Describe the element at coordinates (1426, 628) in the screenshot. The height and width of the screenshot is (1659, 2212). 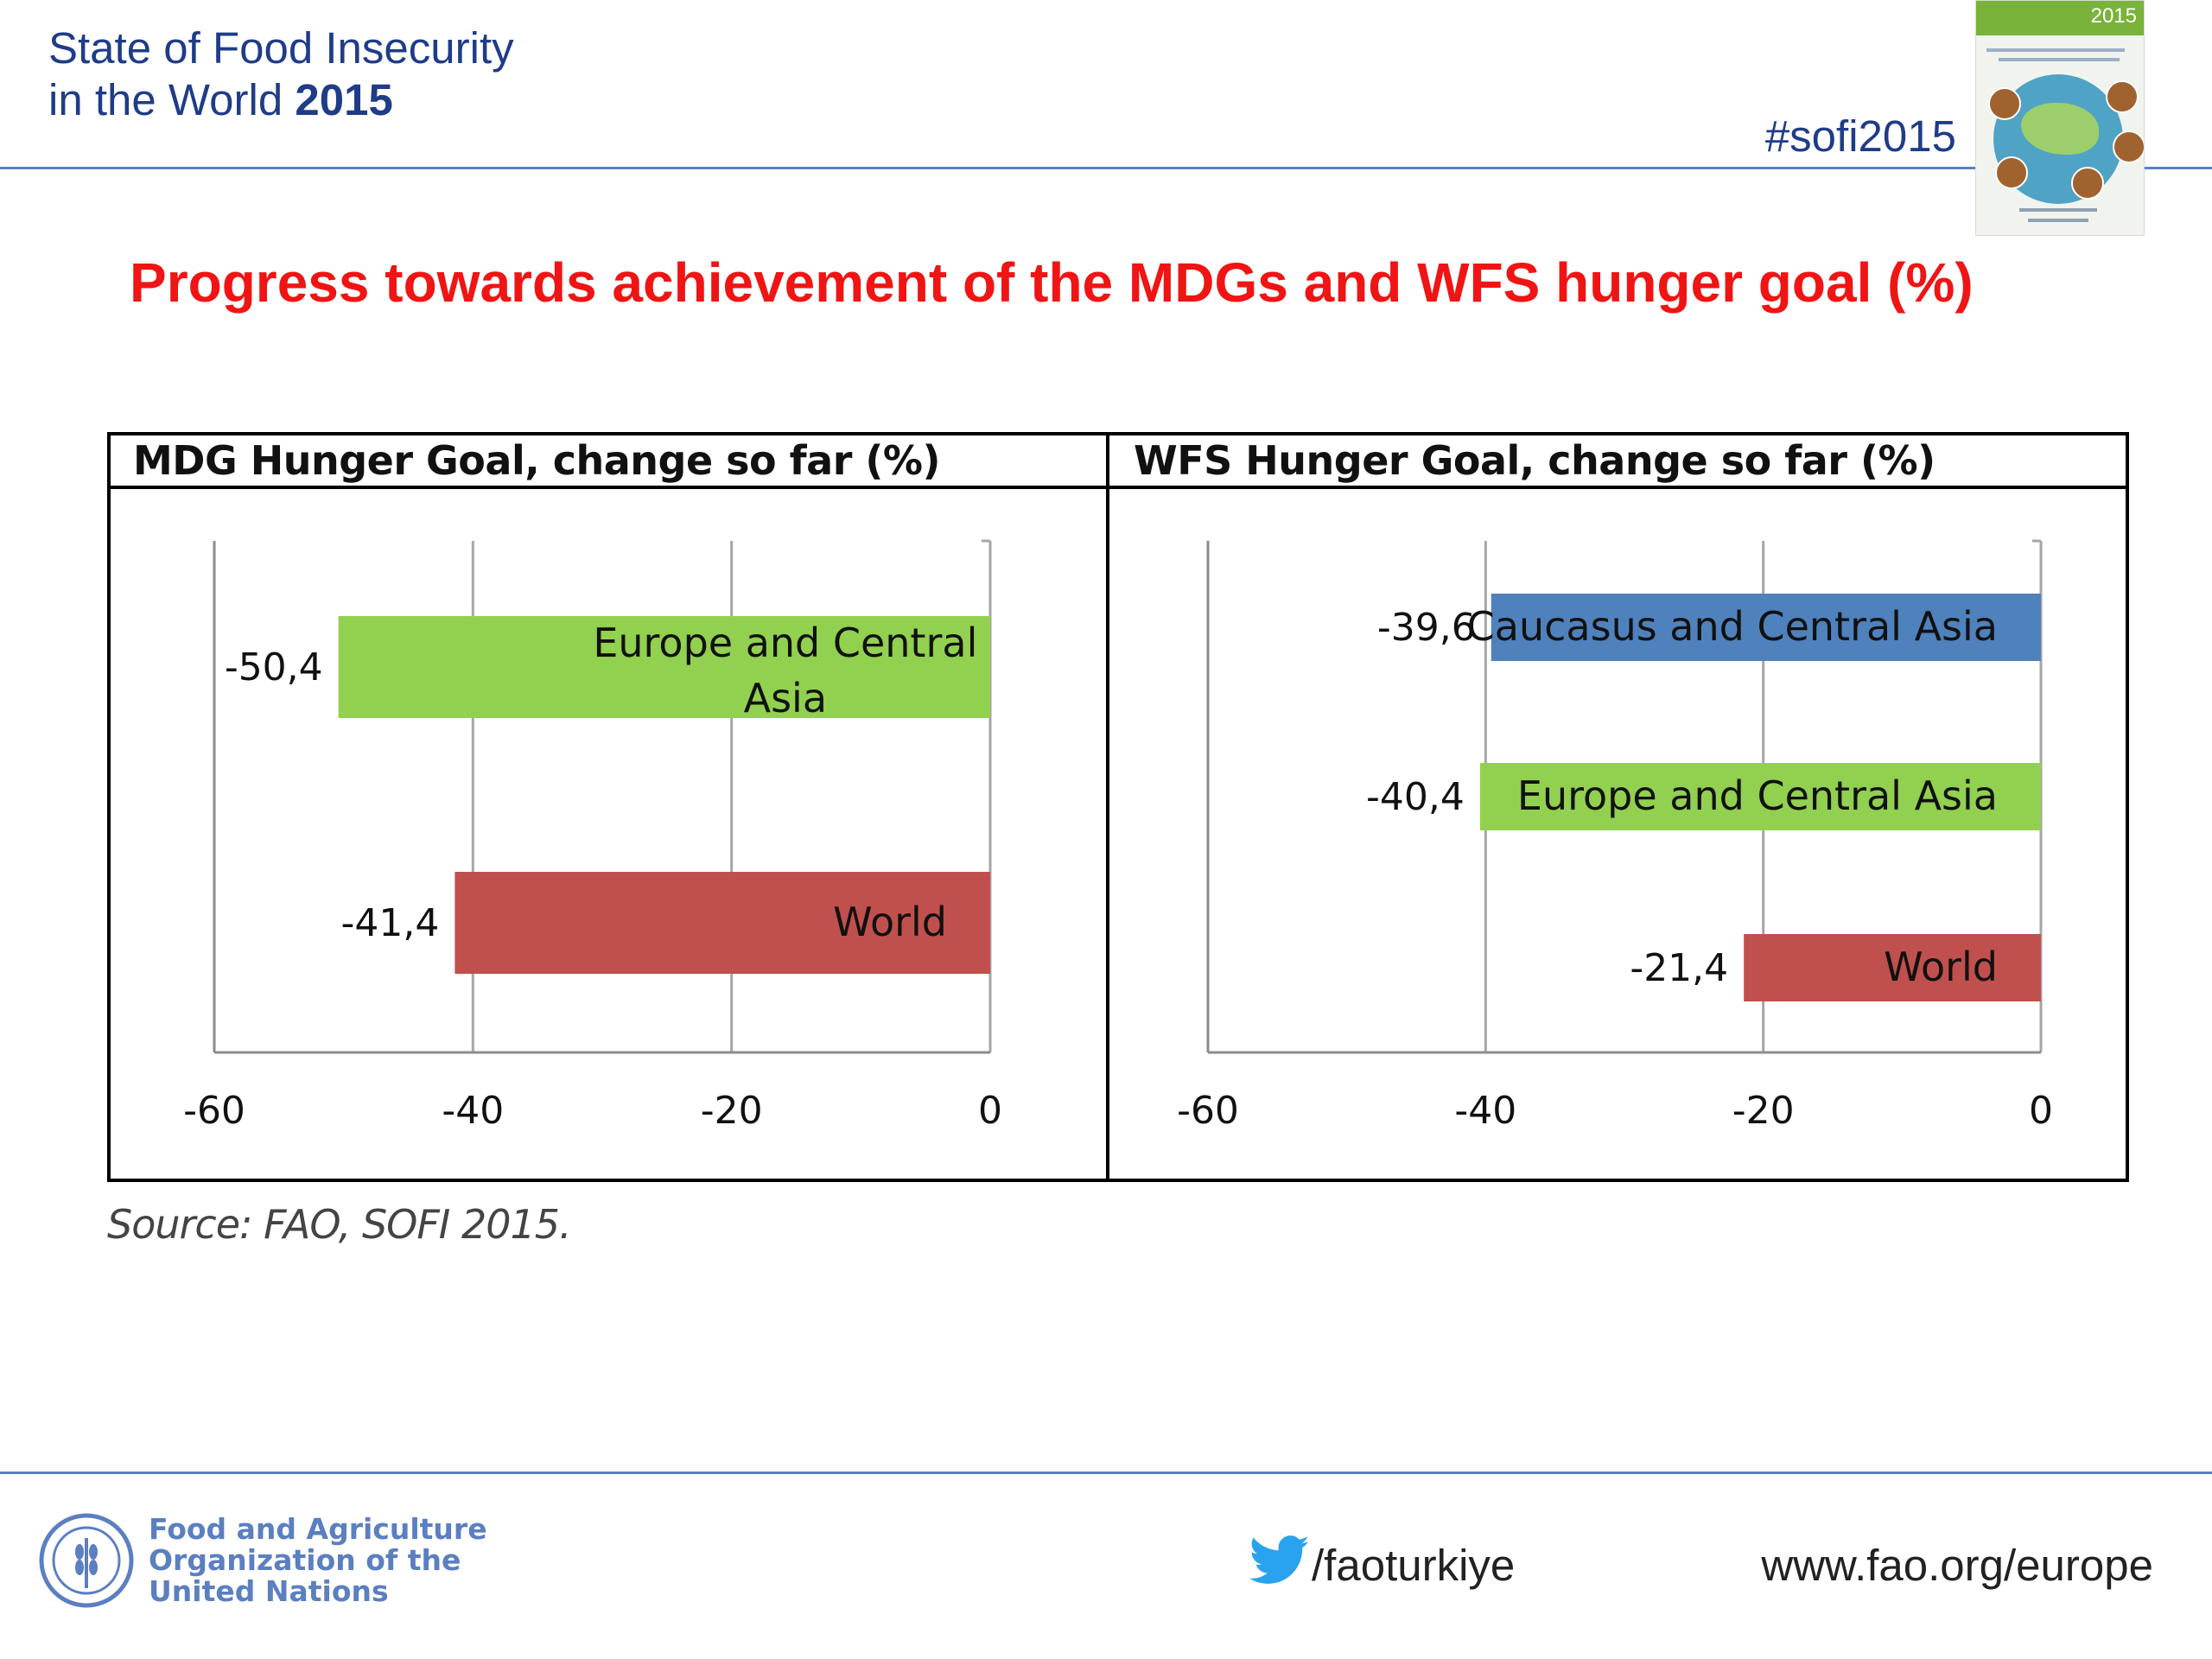
I see `data-label-wfs: -39,6` at that location.